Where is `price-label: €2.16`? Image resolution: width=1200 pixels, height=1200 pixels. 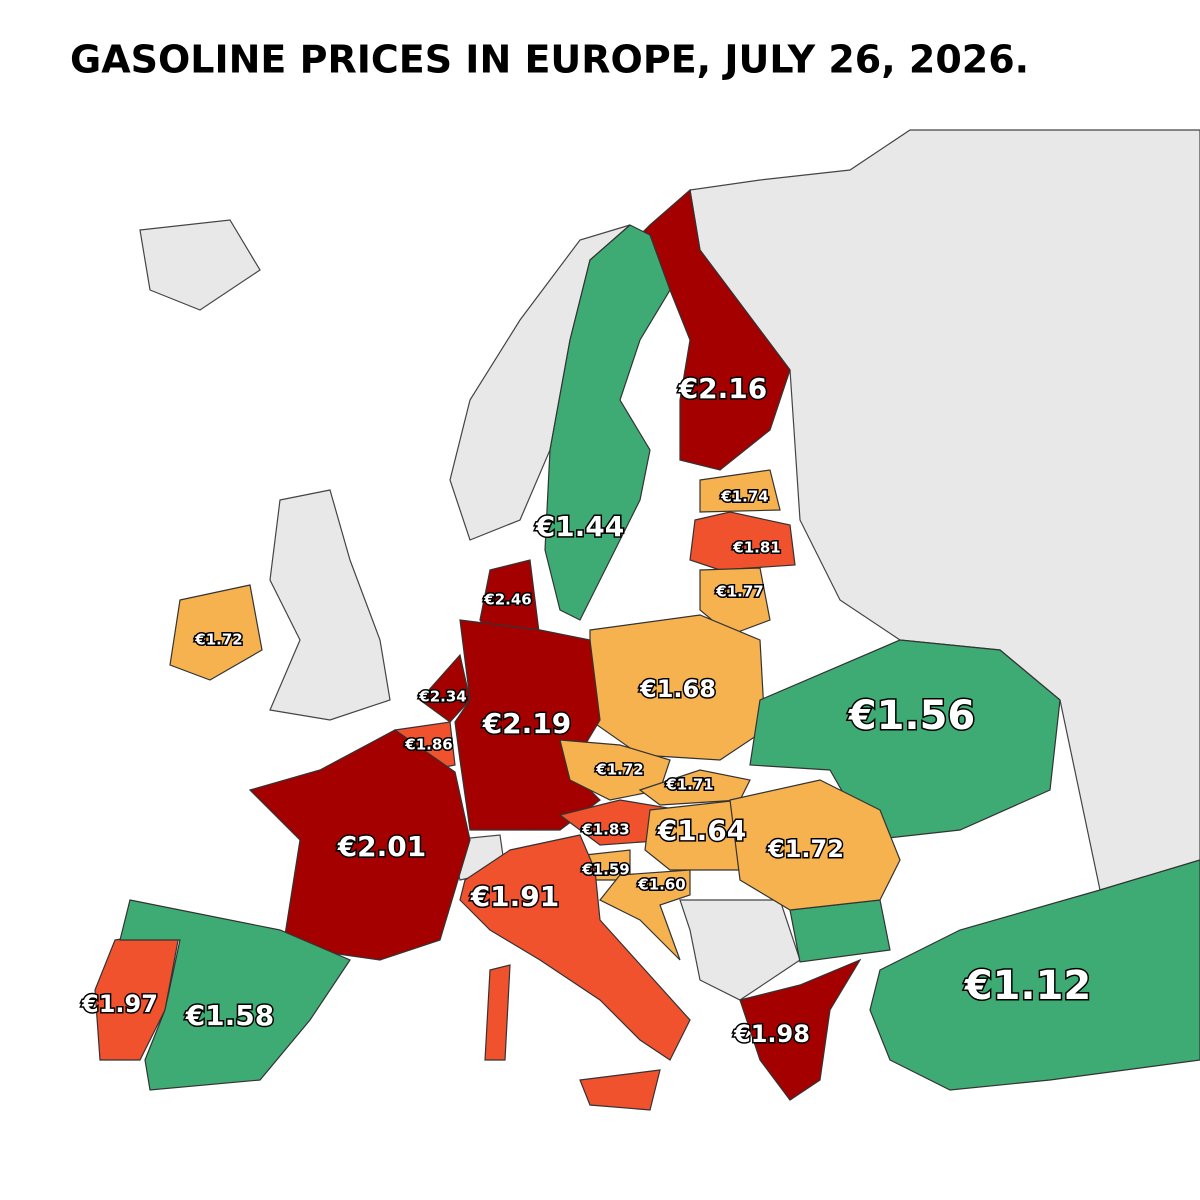
price-label: €2.16 is located at coordinates (723, 388).